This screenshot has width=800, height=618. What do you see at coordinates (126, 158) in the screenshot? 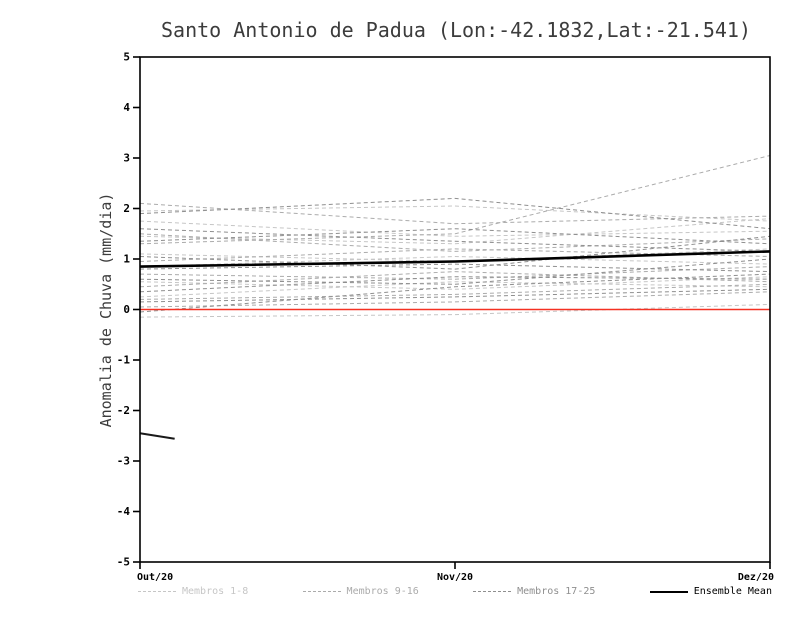
I see `svg-text: 3` at bounding box center [126, 158].